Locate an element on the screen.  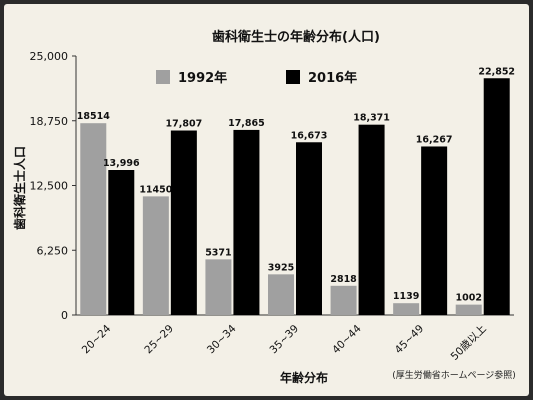
y-tick-label: 25,000 is located at coordinates (49, 56).